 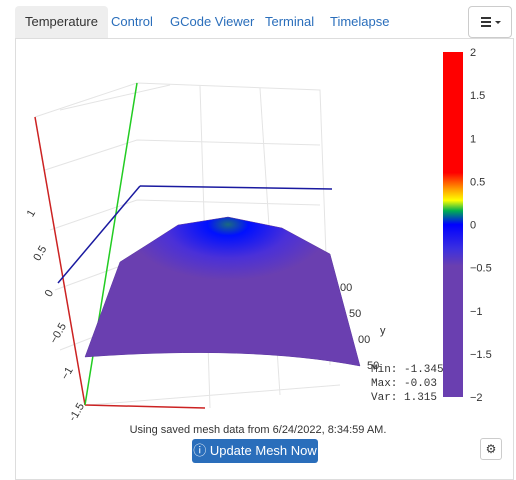 What do you see at coordinates (453, 224) in the screenshot?
I see `colorbar` at bounding box center [453, 224].